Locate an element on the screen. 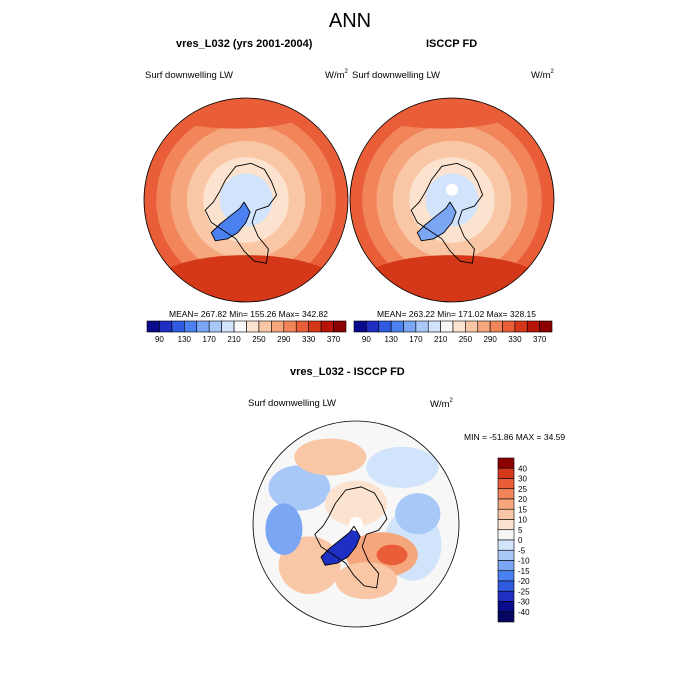  colorbar3-tick-label: -30 is located at coordinates (524, 602).